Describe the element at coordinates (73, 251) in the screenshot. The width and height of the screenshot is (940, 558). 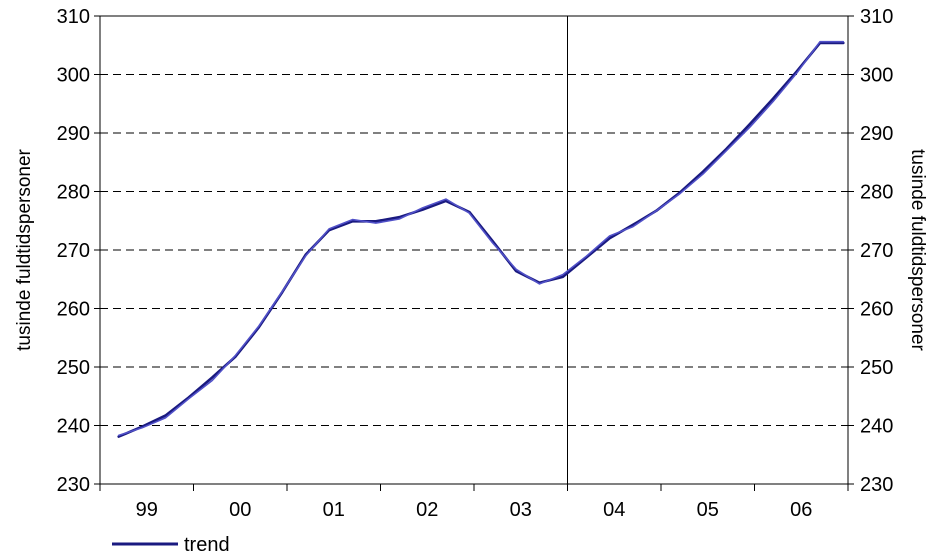
I see `left-tick-label-270: 270` at that location.